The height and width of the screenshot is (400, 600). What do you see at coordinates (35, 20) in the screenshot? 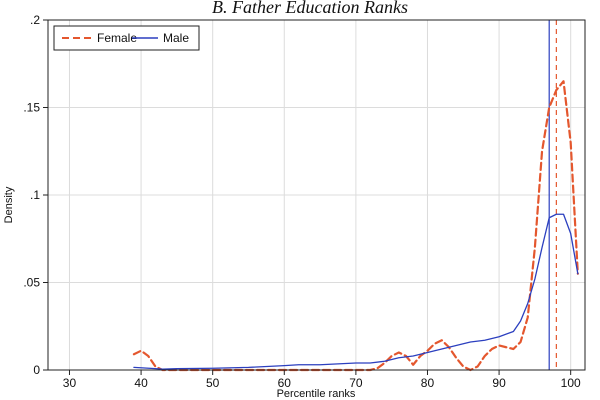
I see `y-tick-label: .2` at bounding box center [35, 20].